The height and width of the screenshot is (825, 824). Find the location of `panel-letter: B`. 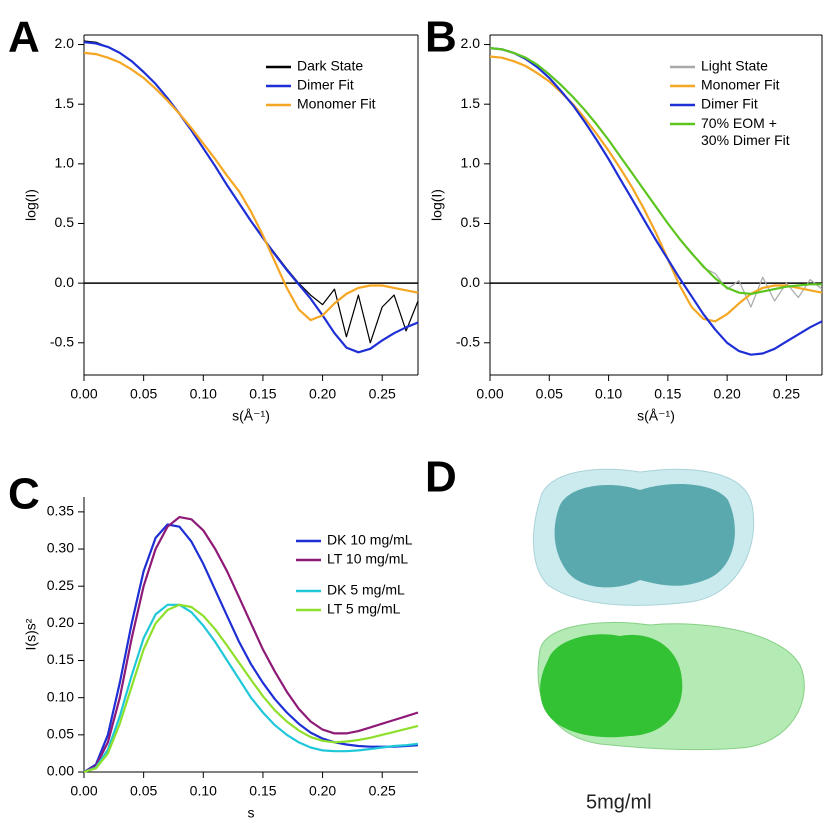

panel-letter: B is located at coordinates (441, 37).